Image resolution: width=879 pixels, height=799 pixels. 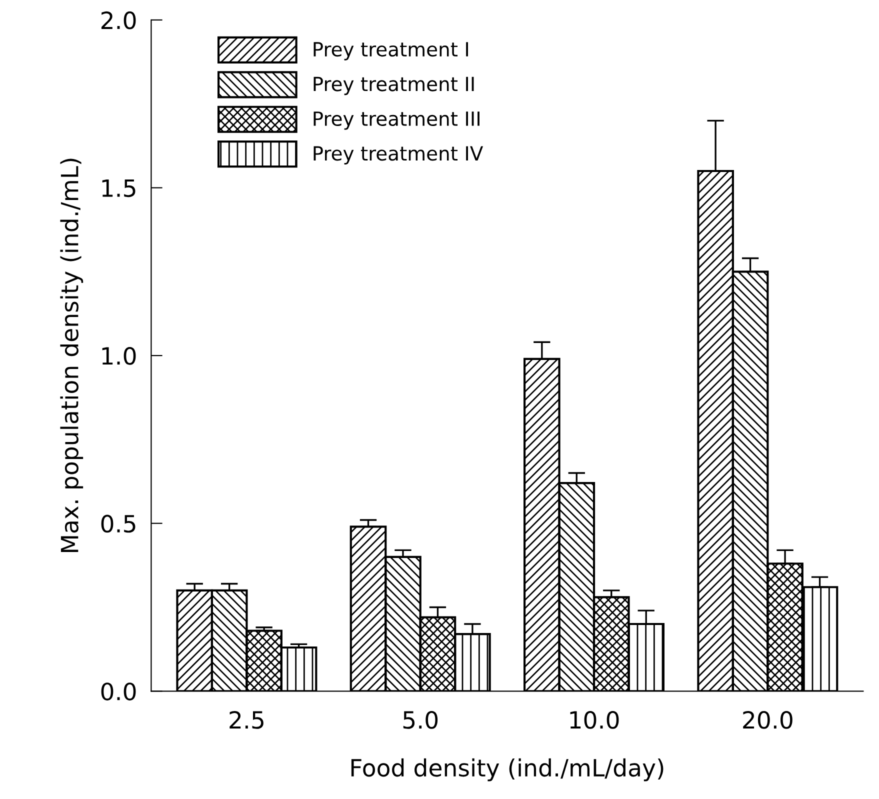 What do you see at coordinates (119, 189) in the screenshot?
I see `y-tick-label: 1.5` at bounding box center [119, 189].